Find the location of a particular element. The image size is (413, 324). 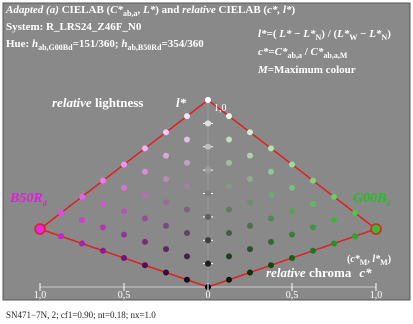

top-value: 1,0 is located at coordinates (220, 108).